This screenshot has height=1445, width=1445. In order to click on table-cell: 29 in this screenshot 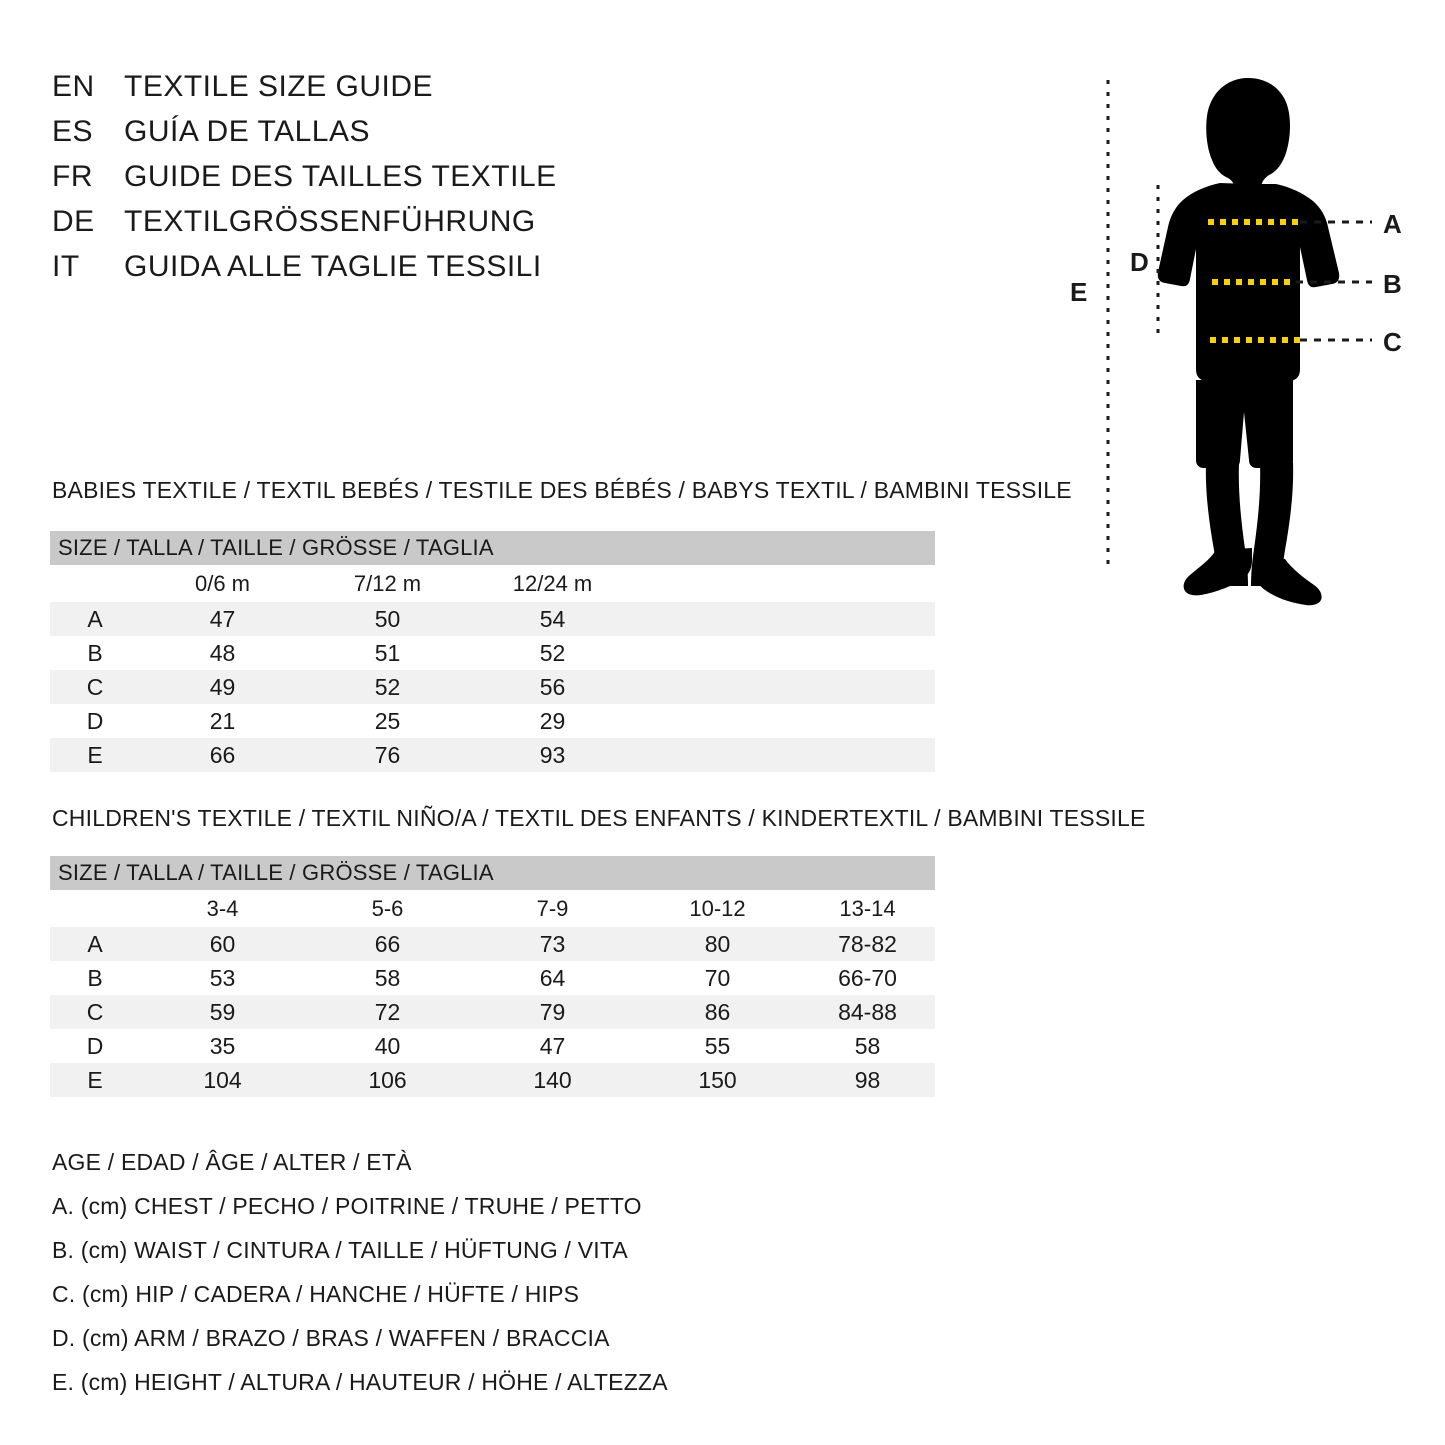, I will do `click(552, 721)`.